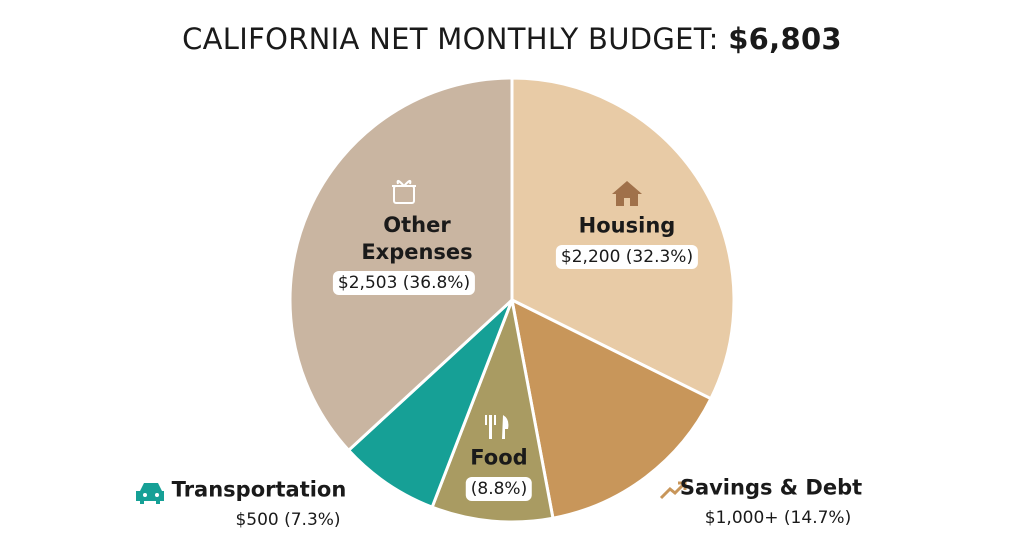 The width and height of the screenshot is (1024, 559). What do you see at coordinates (771, 487) in the screenshot?
I see `category-label: Savings & Debt` at bounding box center [771, 487].